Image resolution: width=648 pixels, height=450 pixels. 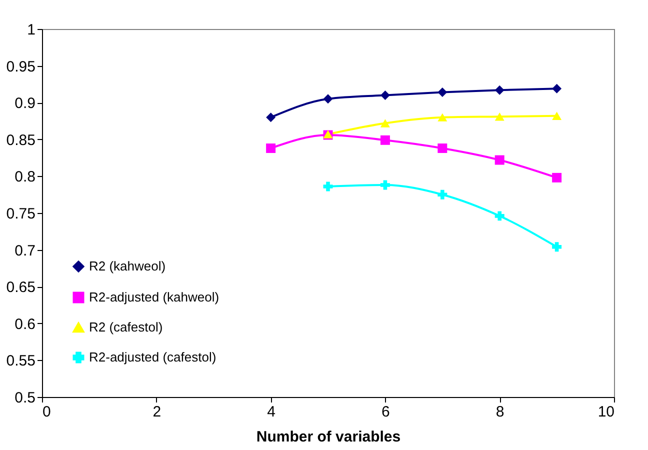 What do you see at coordinates (21, 361) in the screenshot?
I see `y-tick-label: 0.55` at bounding box center [21, 361].